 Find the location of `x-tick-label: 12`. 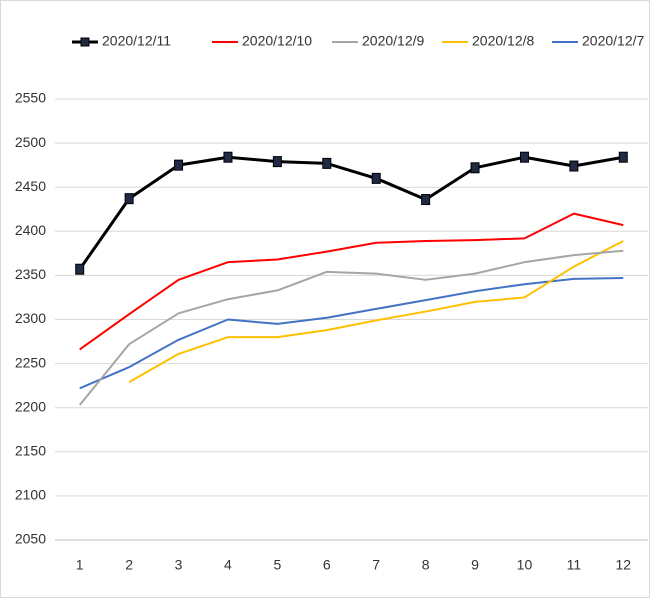

x-tick-label: 12 is located at coordinates (624, 565).